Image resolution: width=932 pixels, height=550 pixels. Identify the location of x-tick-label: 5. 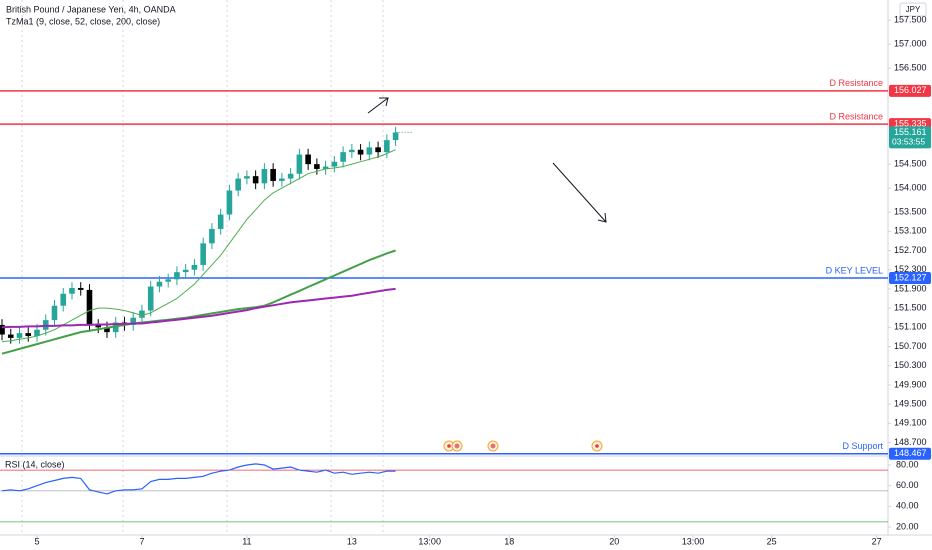
(36, 541).